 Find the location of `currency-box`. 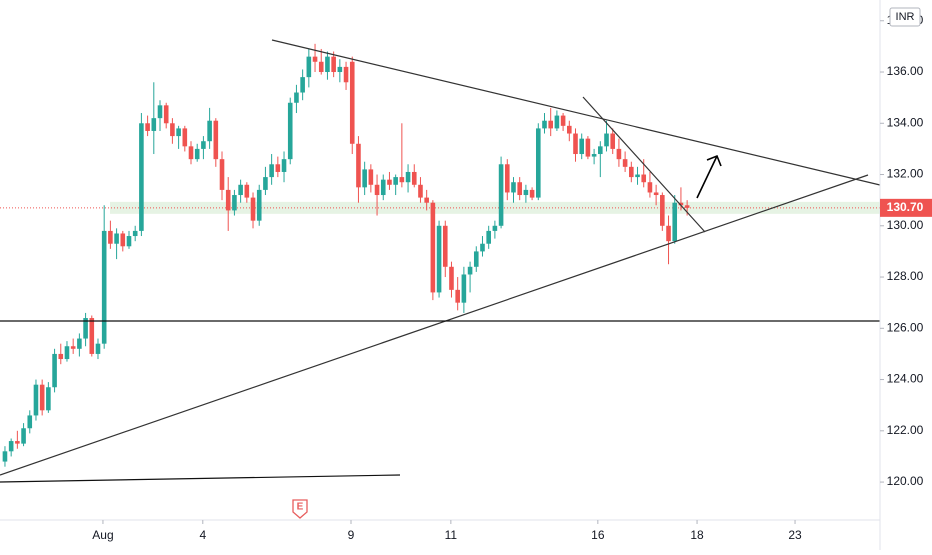

currency-box is located at coordinates (905, 17).